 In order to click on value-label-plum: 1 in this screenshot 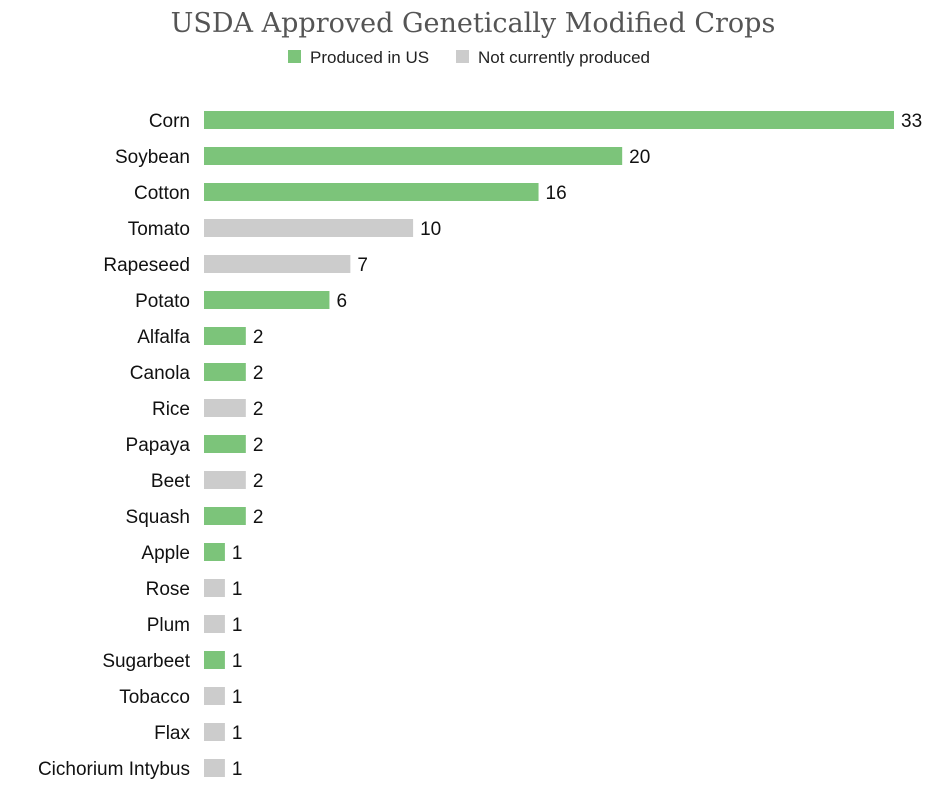, I will do `click(237, 625)`.